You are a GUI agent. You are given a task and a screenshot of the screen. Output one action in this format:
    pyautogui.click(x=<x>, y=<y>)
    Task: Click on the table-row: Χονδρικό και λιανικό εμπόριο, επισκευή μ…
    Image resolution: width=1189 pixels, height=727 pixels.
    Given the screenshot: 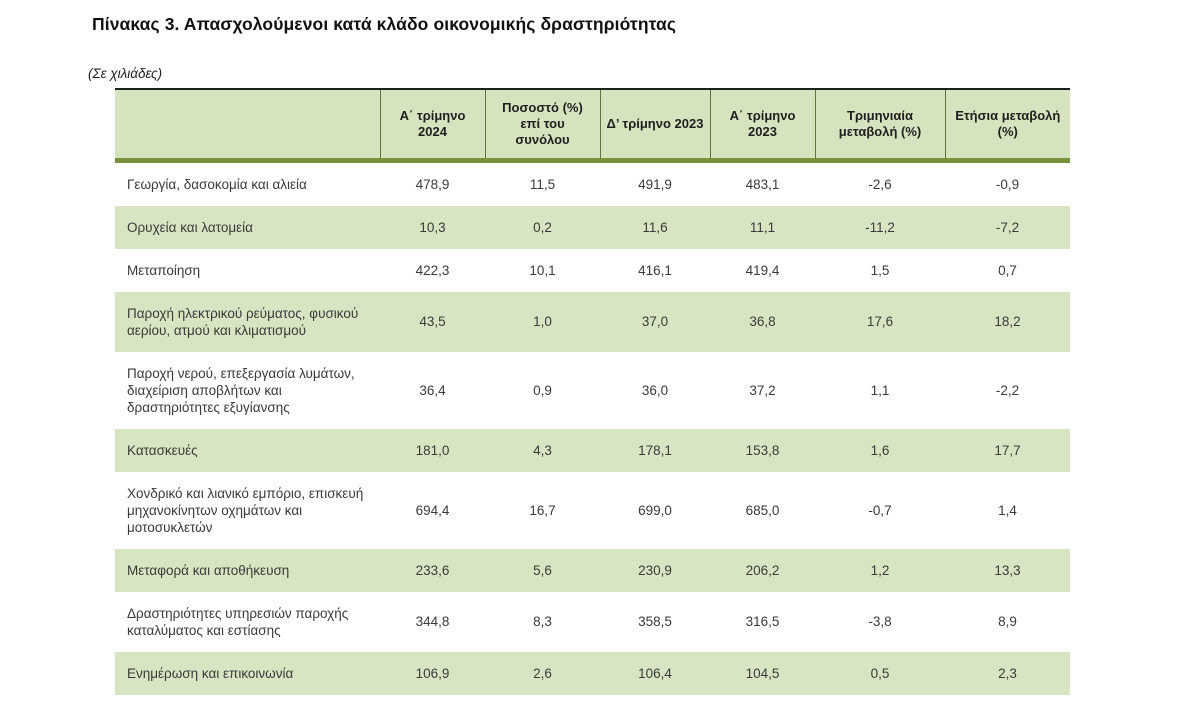 What is the action you would take?
    pyautogui.click(x=592, y=510)
    